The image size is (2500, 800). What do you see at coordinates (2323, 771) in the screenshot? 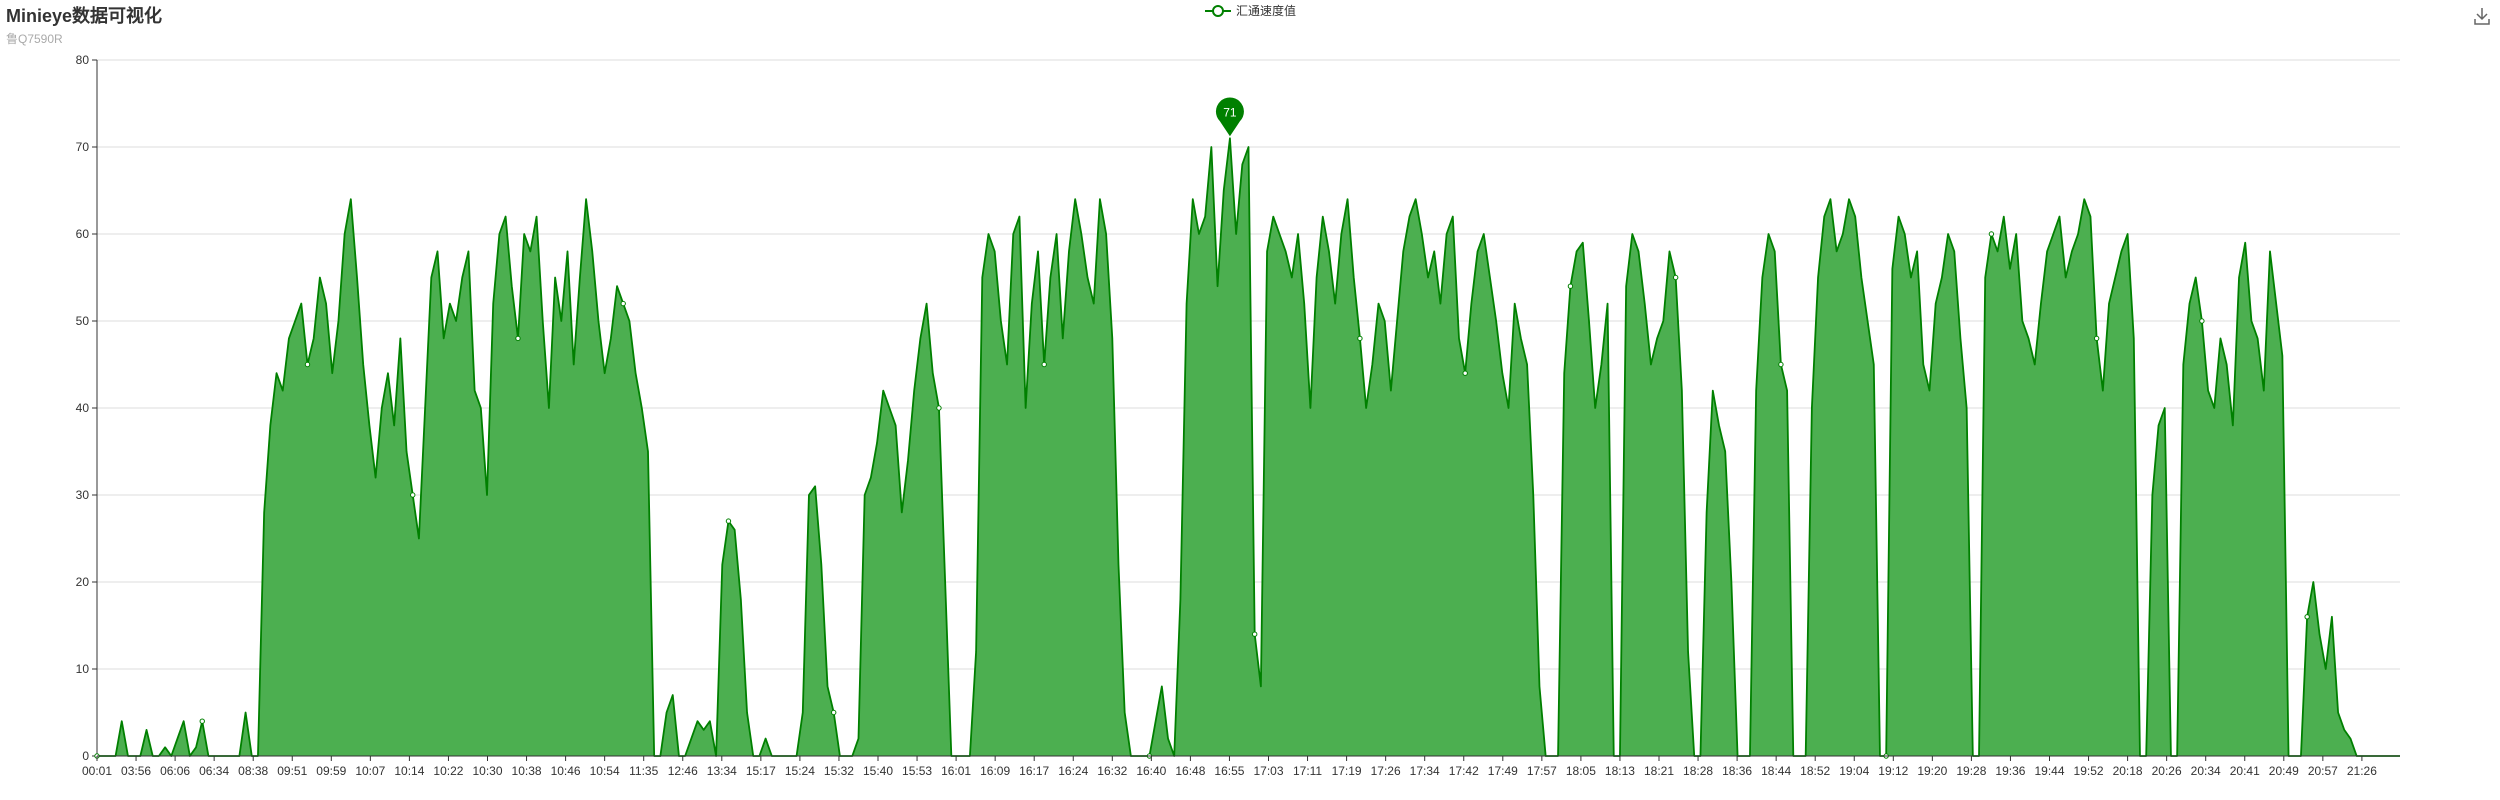
I see `x-tick-label: 20:57` at bounding box center [2323, 771].